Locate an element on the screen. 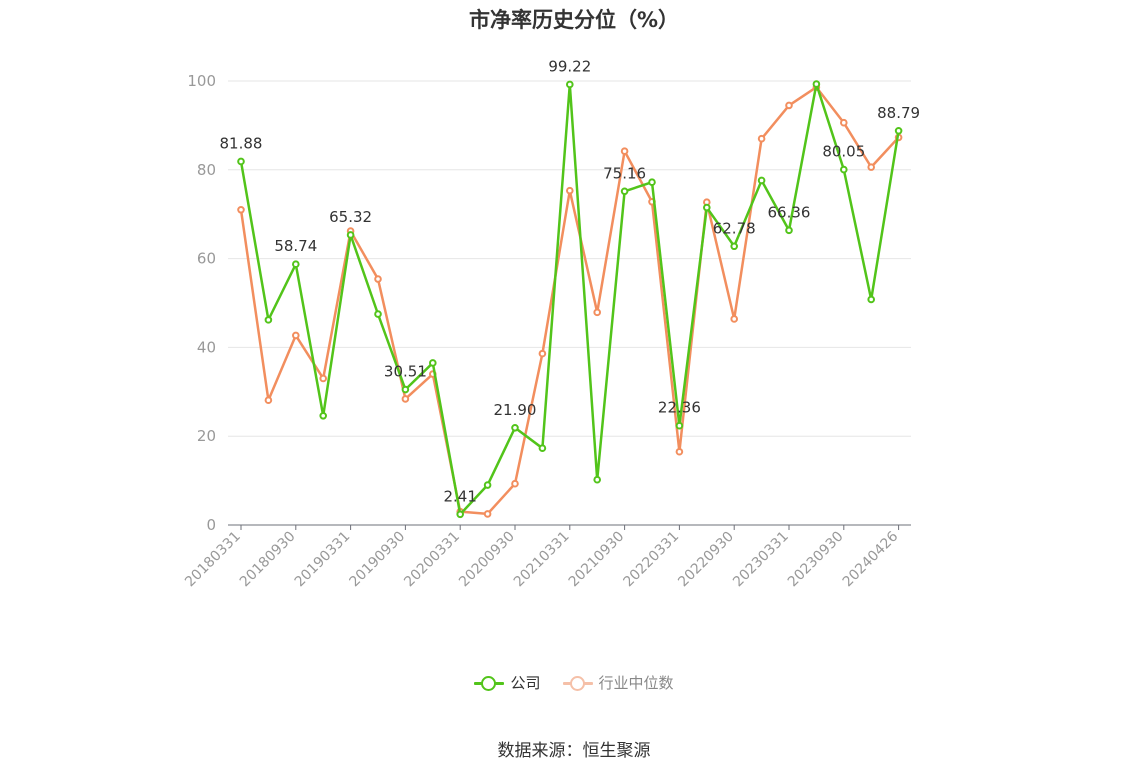  data-label: 88.79 is located at coordinates (898, 113).